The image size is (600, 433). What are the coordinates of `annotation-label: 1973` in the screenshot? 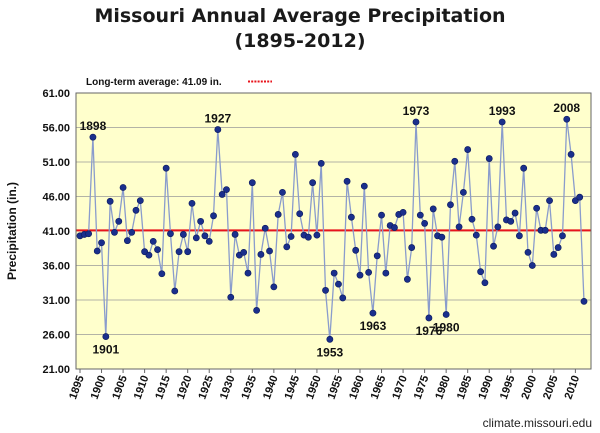 It's located at (416, 111).